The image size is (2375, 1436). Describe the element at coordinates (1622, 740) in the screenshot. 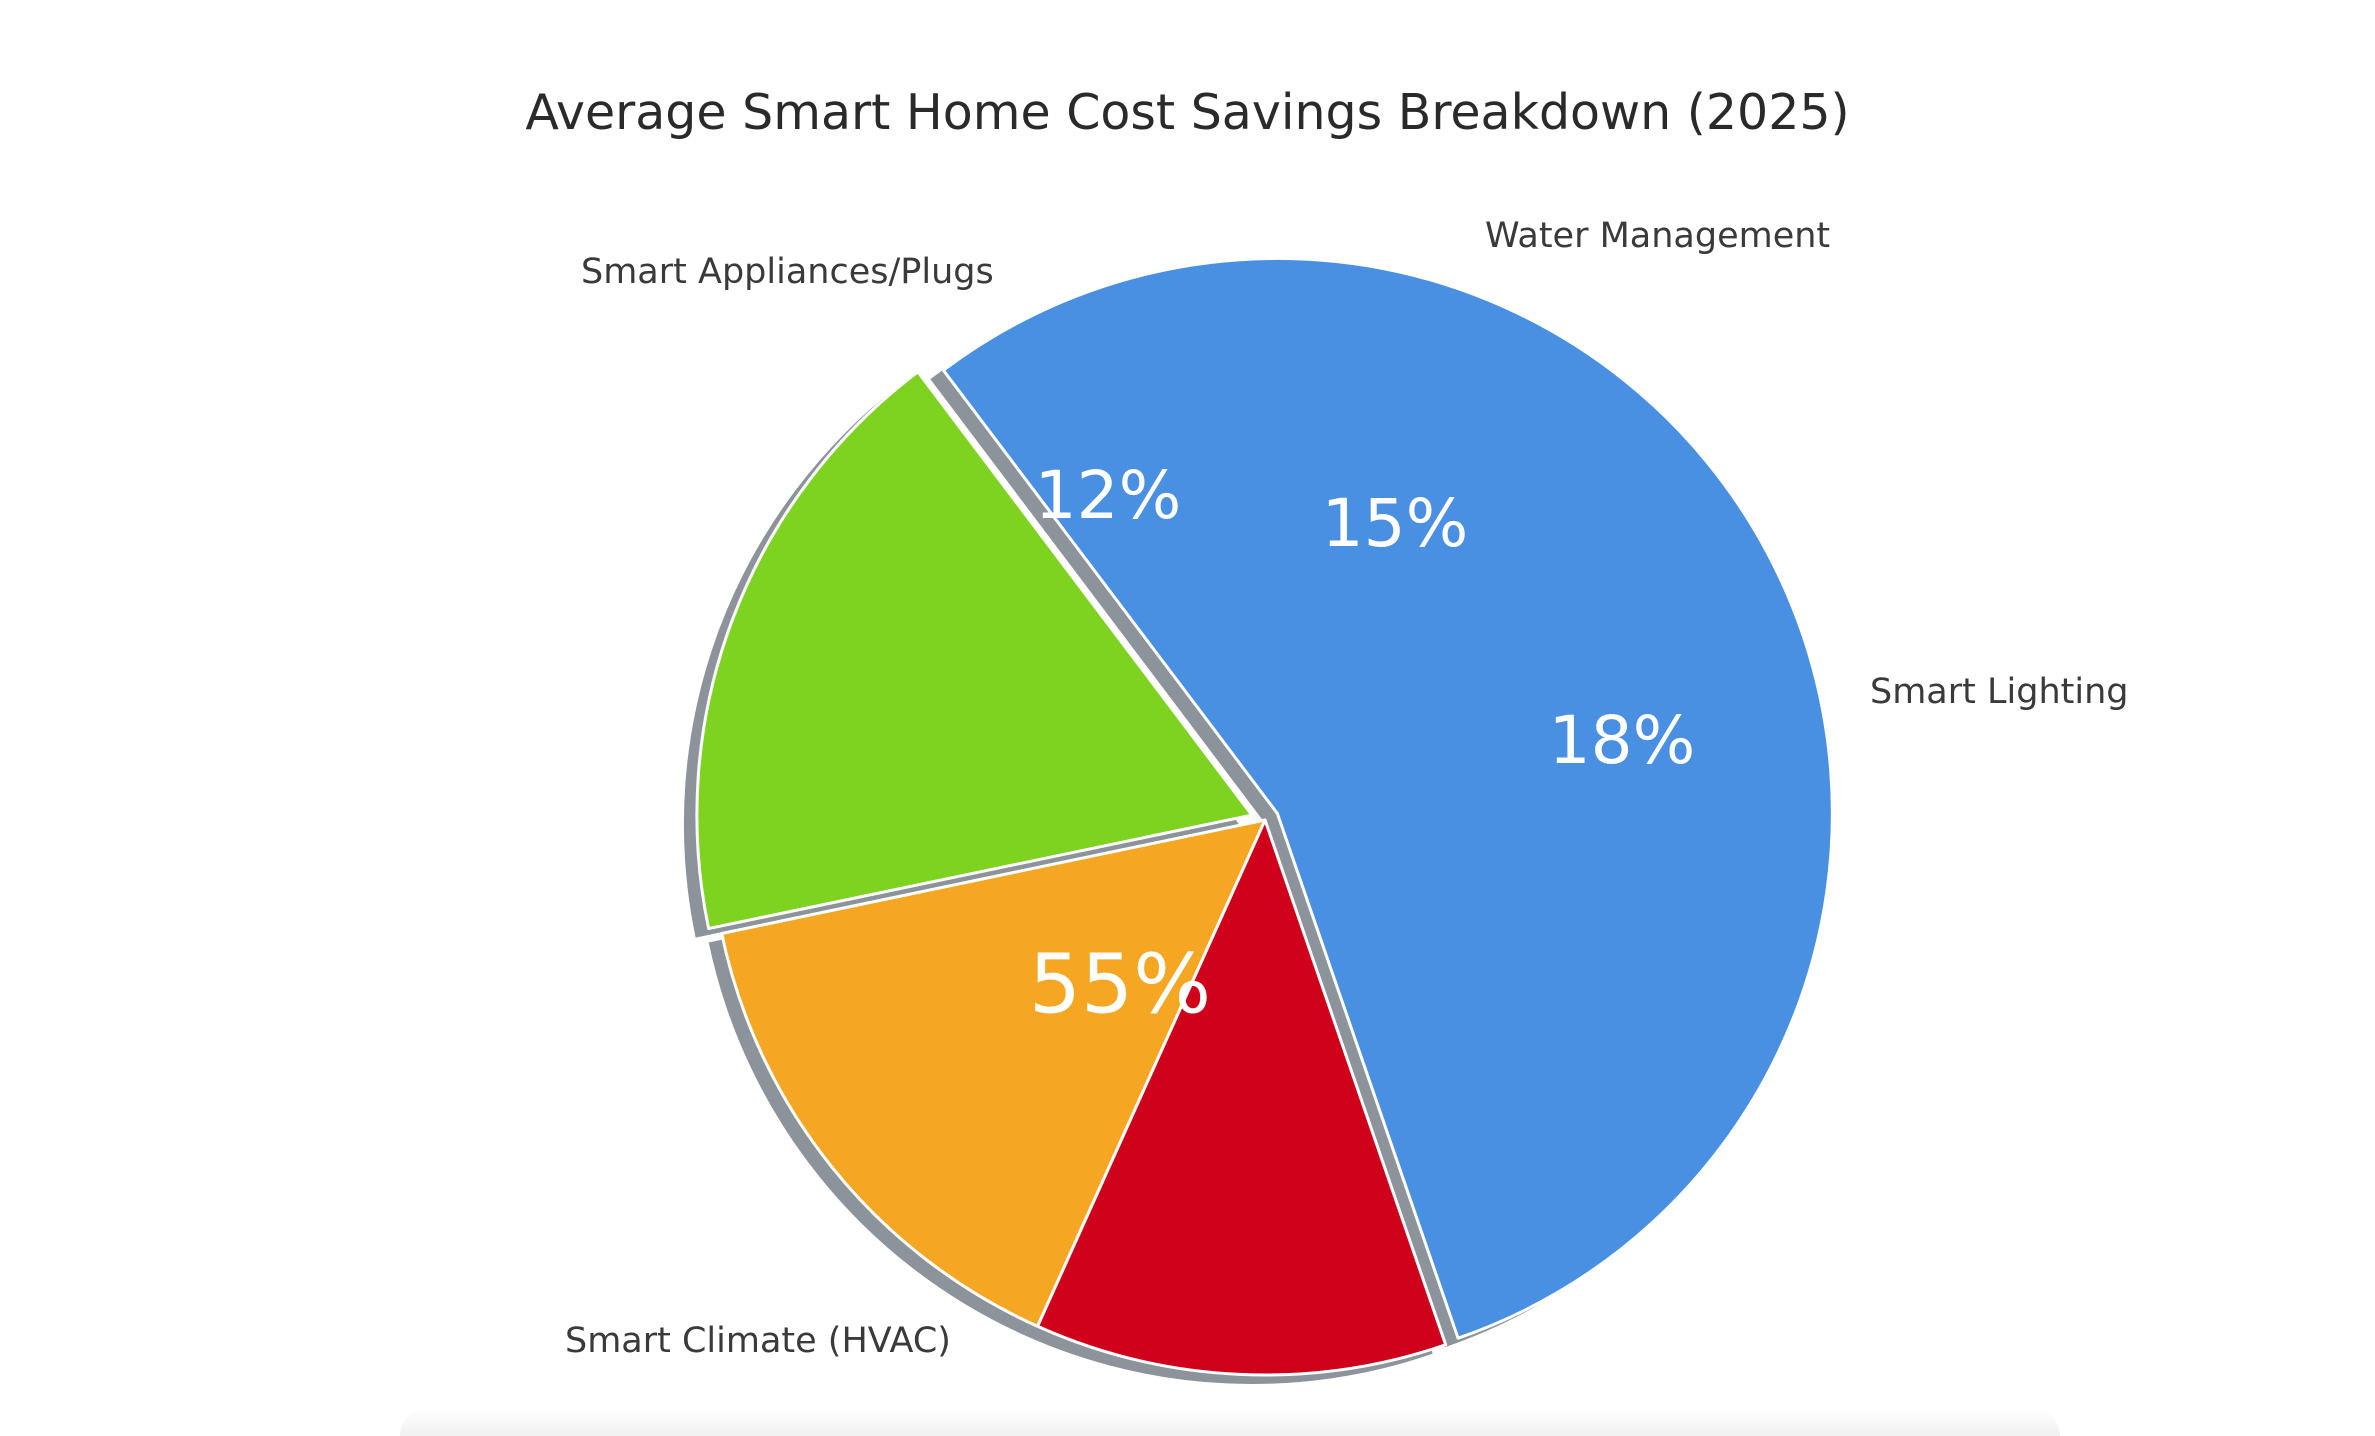

I see `value-label-smart-lighting: 18%` at that location.